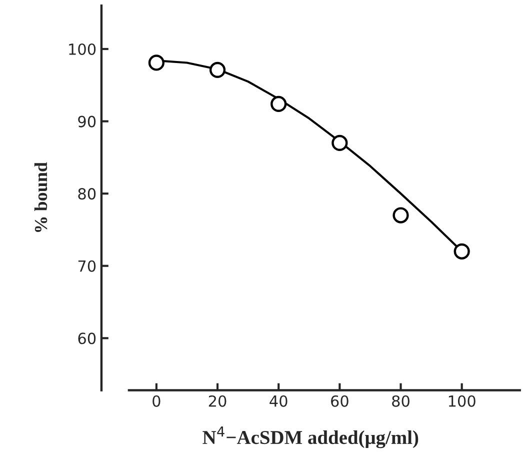 The height and width of the screenshot is (469, 523). What do you see at coordinates (310, 437) in the screenshot?
I see `x-axis-title: N$^{4}$−AcSDM added(μg/ml)` at bounding box center [310, 437].